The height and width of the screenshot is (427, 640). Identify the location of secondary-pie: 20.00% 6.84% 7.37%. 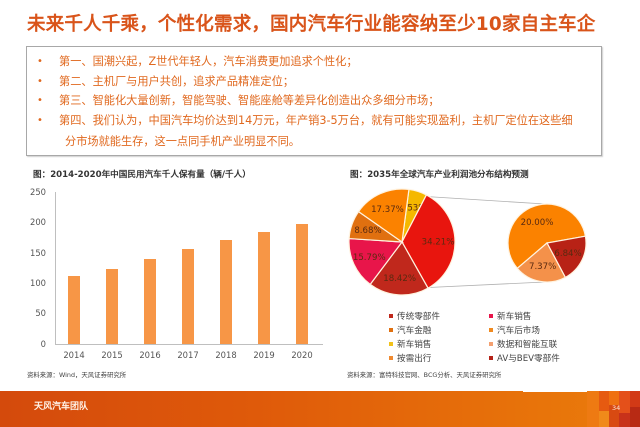
(547, 243).